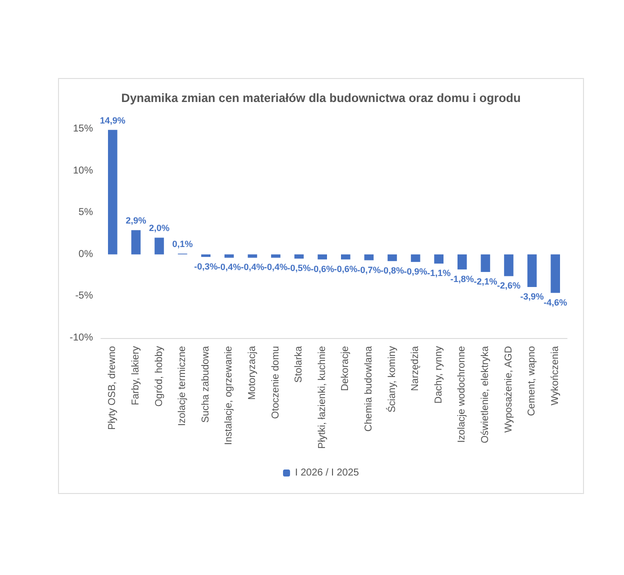  Describe the element at coordinates (416, 369) in the screenshot. I see `x-tick-label: Narzędzia` at that location.